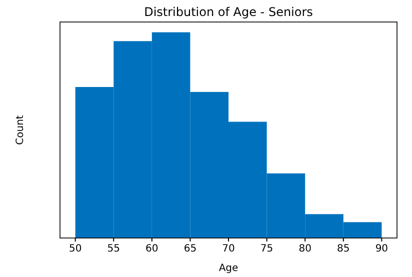  What do you see at coordinates (343, 249) in the screenshot?
I see `x-tick-label: 85` at bounding box center [343, 249].